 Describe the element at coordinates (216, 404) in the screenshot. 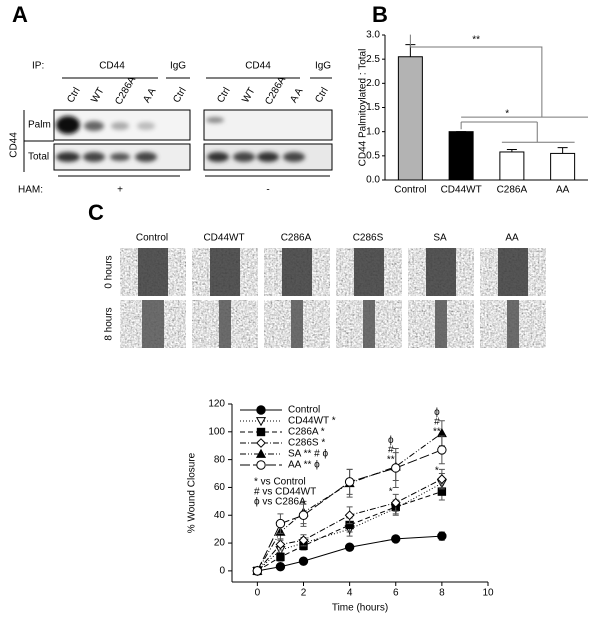

I see `y-tick-label: 120` at that location.